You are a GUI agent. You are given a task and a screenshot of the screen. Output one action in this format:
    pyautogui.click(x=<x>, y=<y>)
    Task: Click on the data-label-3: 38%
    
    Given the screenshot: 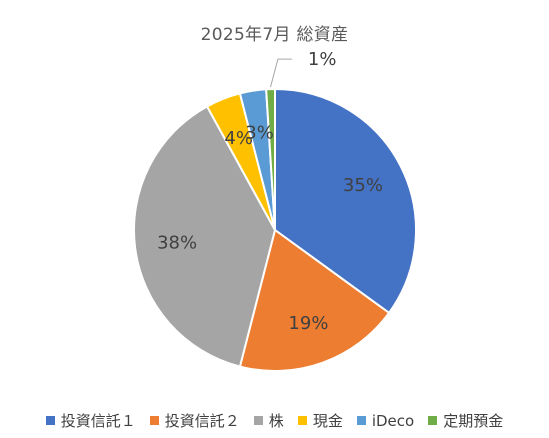 What is the action you would take?
    pyautogui.click(x=177, y=242)
    